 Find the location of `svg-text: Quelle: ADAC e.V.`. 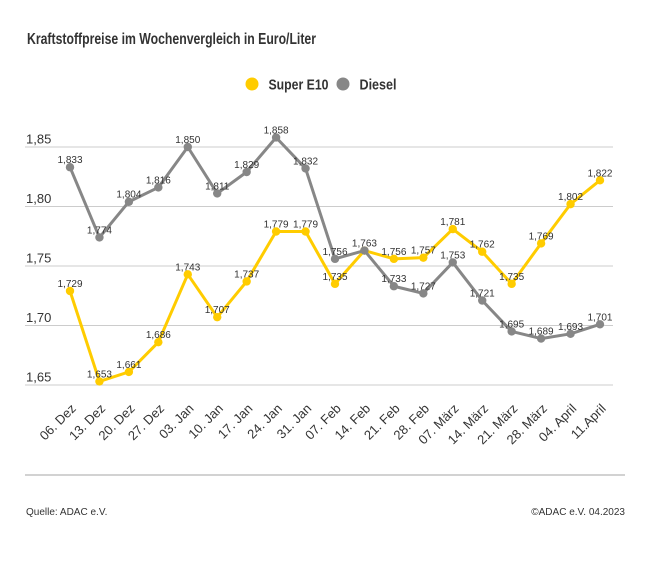

svg-text: Quelle: ADAC e.V. is located at coordinates (66, 512).